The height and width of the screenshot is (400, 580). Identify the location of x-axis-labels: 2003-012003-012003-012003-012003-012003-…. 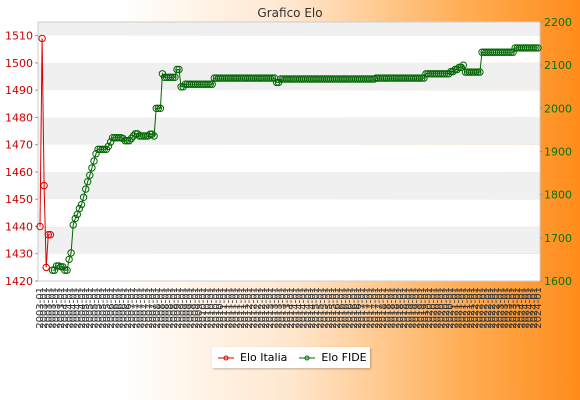
(289, 308).